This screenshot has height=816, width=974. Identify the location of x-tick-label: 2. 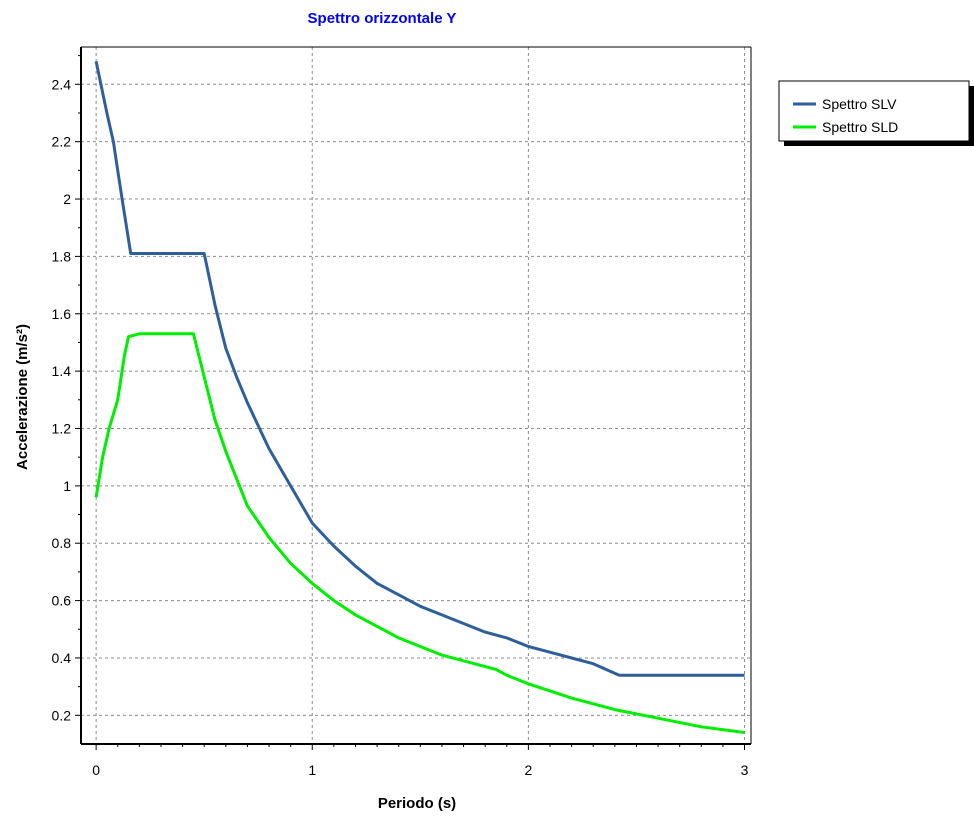
(528, 770).